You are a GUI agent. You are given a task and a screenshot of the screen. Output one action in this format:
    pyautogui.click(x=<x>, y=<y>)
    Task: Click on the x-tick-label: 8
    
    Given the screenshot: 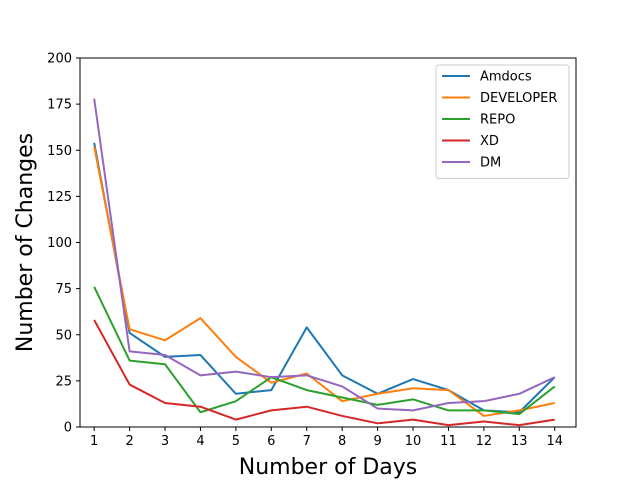 What is the action you would take?
    pyautogui.click(x=342, y=441)
    